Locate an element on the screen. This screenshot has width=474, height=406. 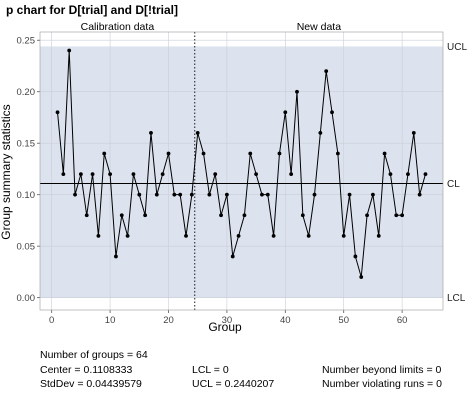
y-axis-label: Group summary statistics is located at coordinates (6, 171).